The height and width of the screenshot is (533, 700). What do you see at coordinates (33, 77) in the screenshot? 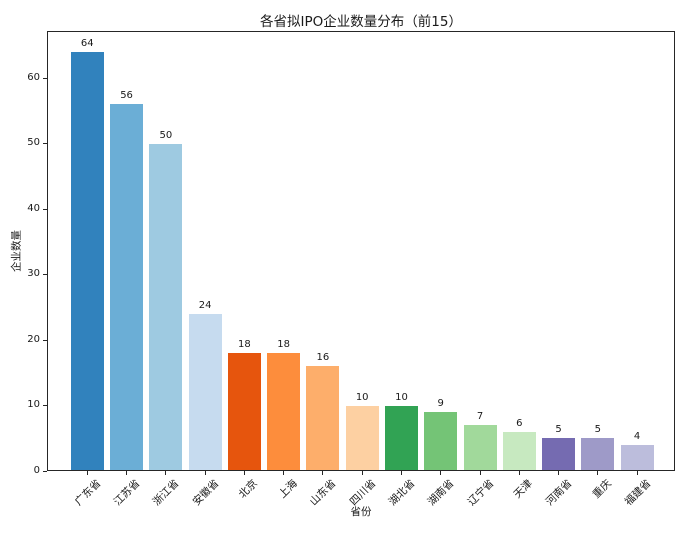
I see `y-tick-label: 60` at bounding box center [33, 77].